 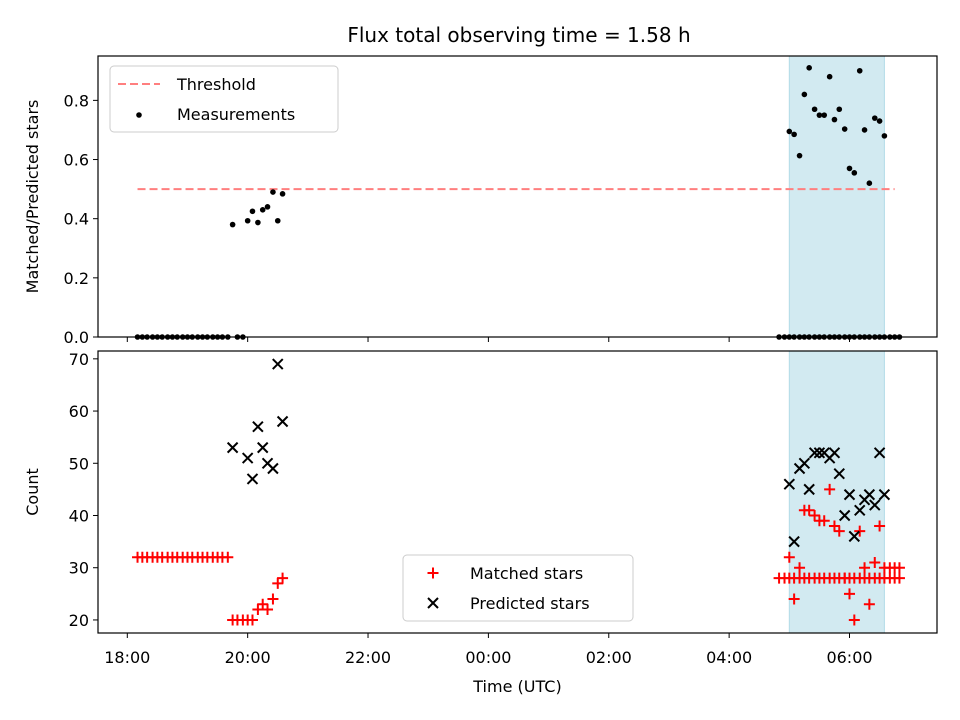 I want to click on panel-1-y-tick-label: 0.2, so click(x=76, y=278).